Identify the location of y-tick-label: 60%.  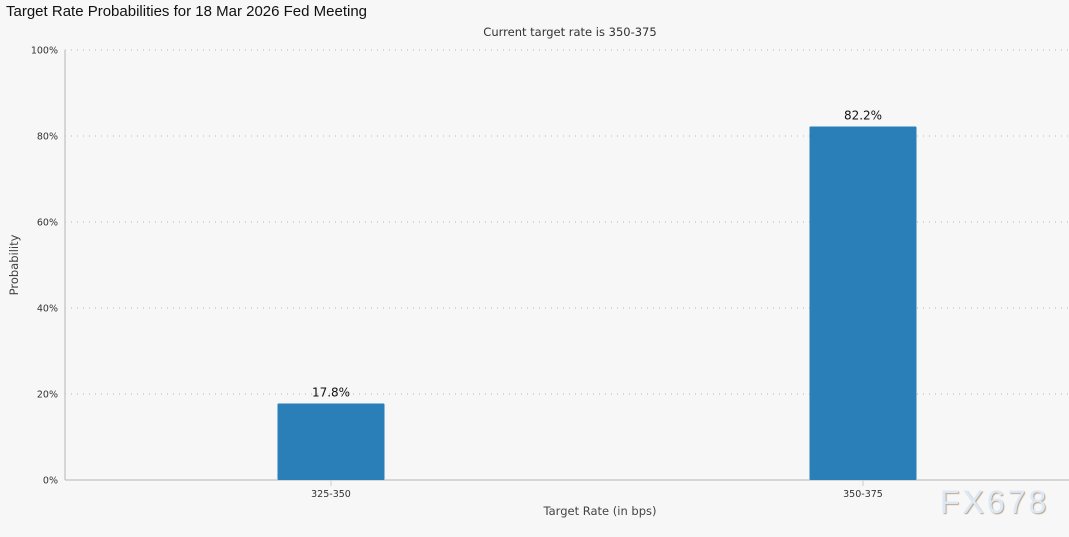
(47, 223).